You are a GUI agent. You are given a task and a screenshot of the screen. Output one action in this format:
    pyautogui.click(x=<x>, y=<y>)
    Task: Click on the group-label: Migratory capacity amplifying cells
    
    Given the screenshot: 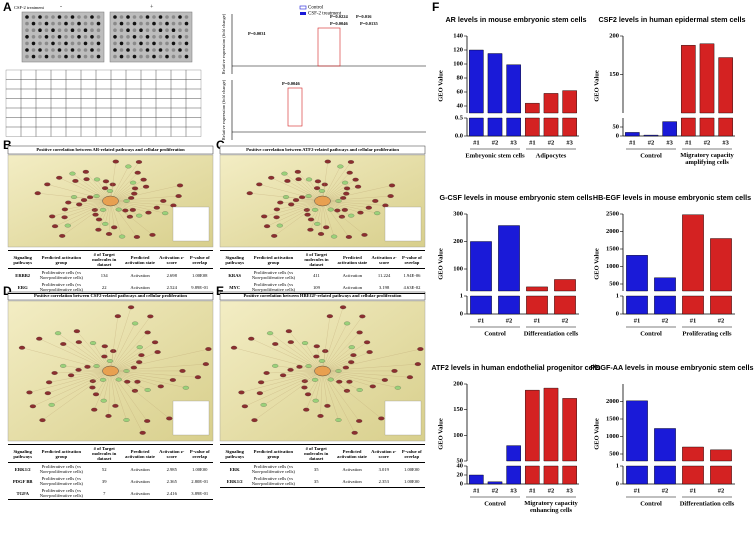 What is the action you would take?
    pyautogui.click(x=707, y=159)
    